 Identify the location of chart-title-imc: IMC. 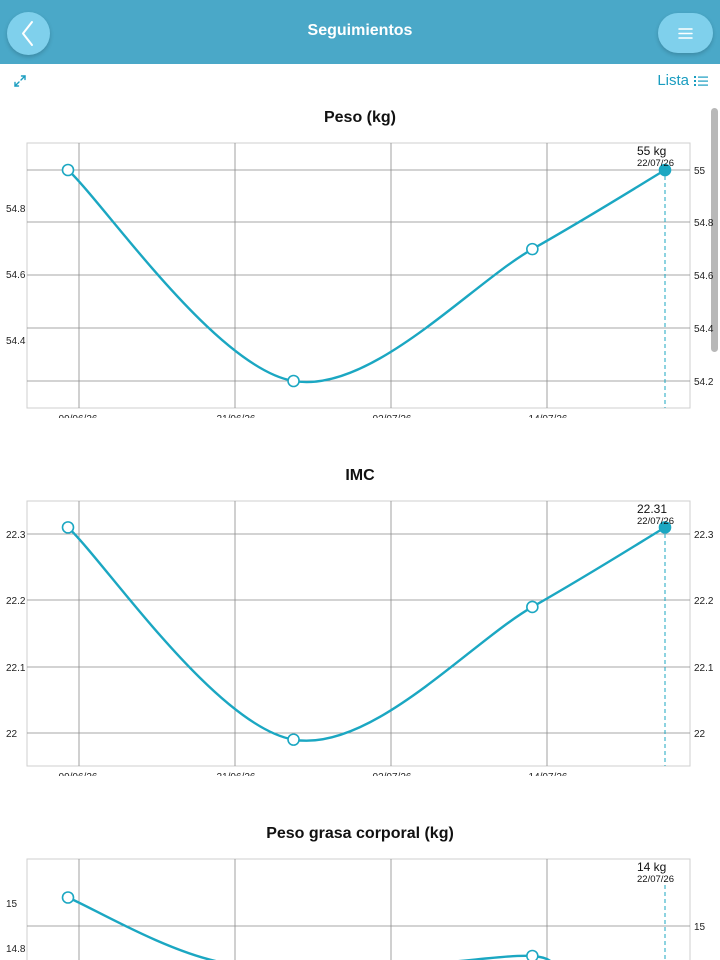
(360, 475).